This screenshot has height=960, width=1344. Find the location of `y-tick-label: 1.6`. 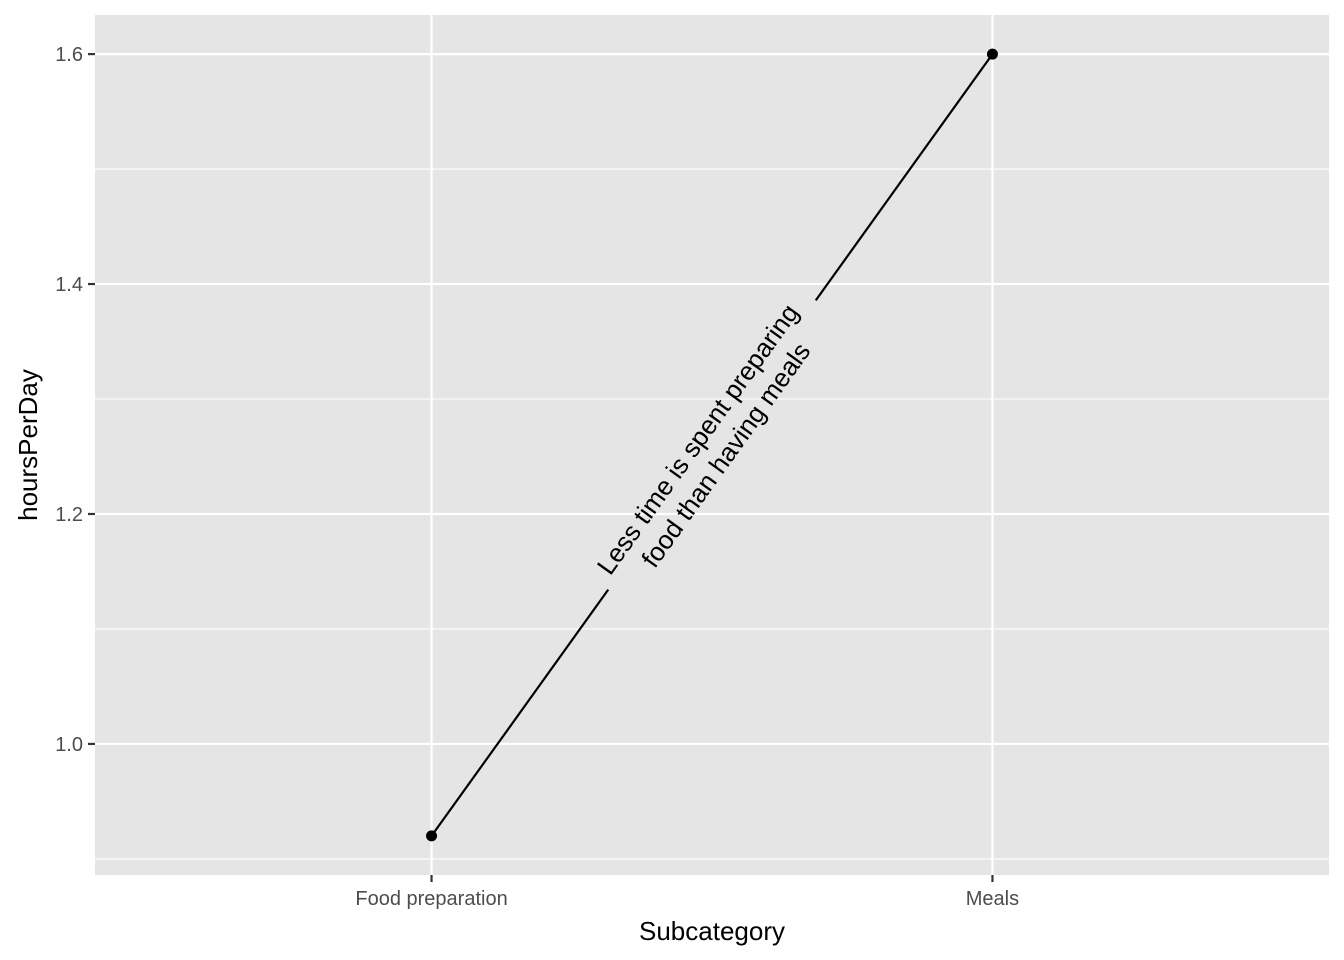

y-tick-label: 1.6 is located at coordinates (69, 55).